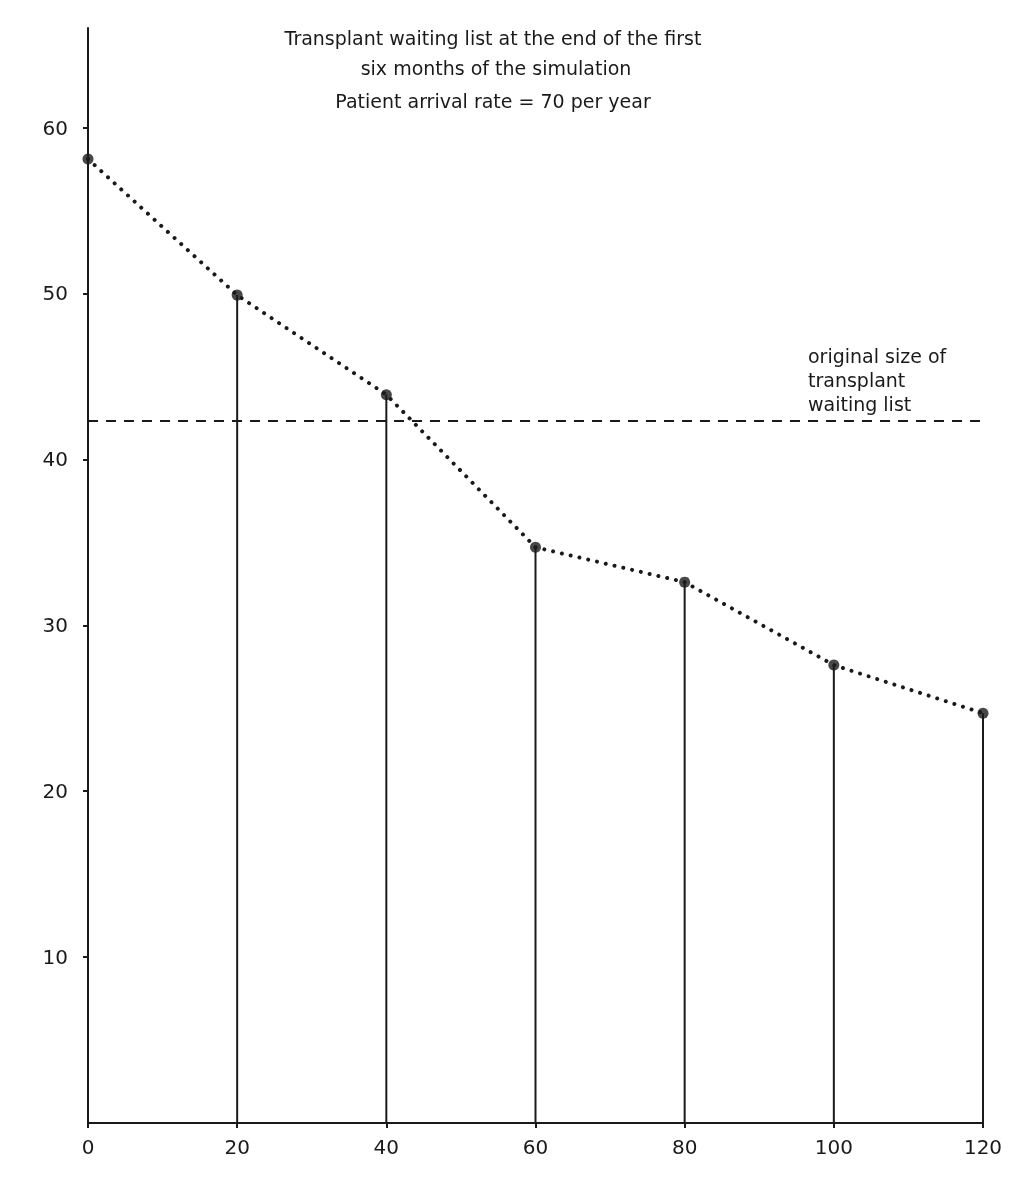 The width and height of the screenshot is (1023, 1192). Describe the element at coordinates (55, 791) in the screenshot. I see `y-tick-label: 20` at that location.